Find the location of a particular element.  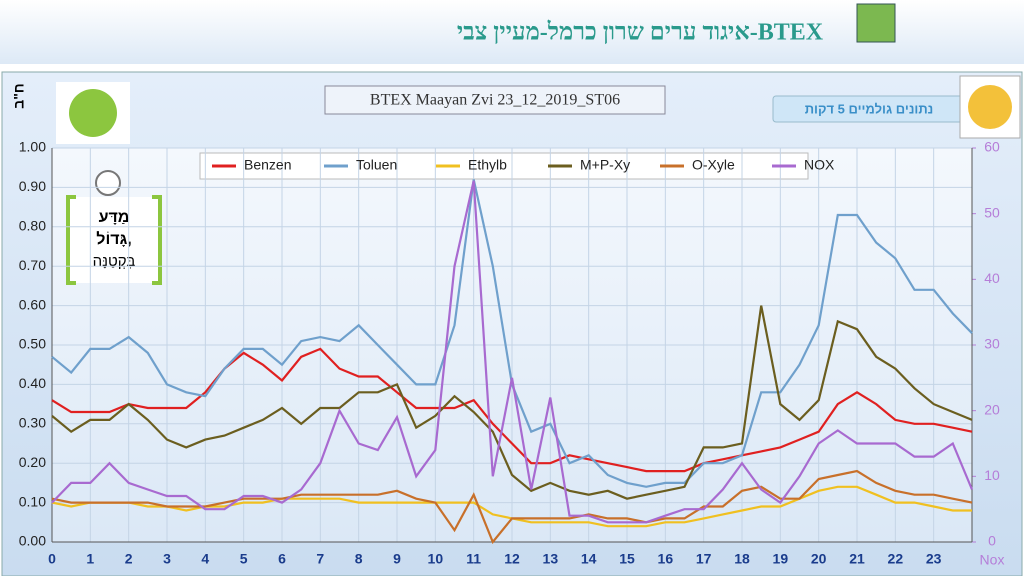

y-tick-label: 0.70 is located at coordinates (32, 265).